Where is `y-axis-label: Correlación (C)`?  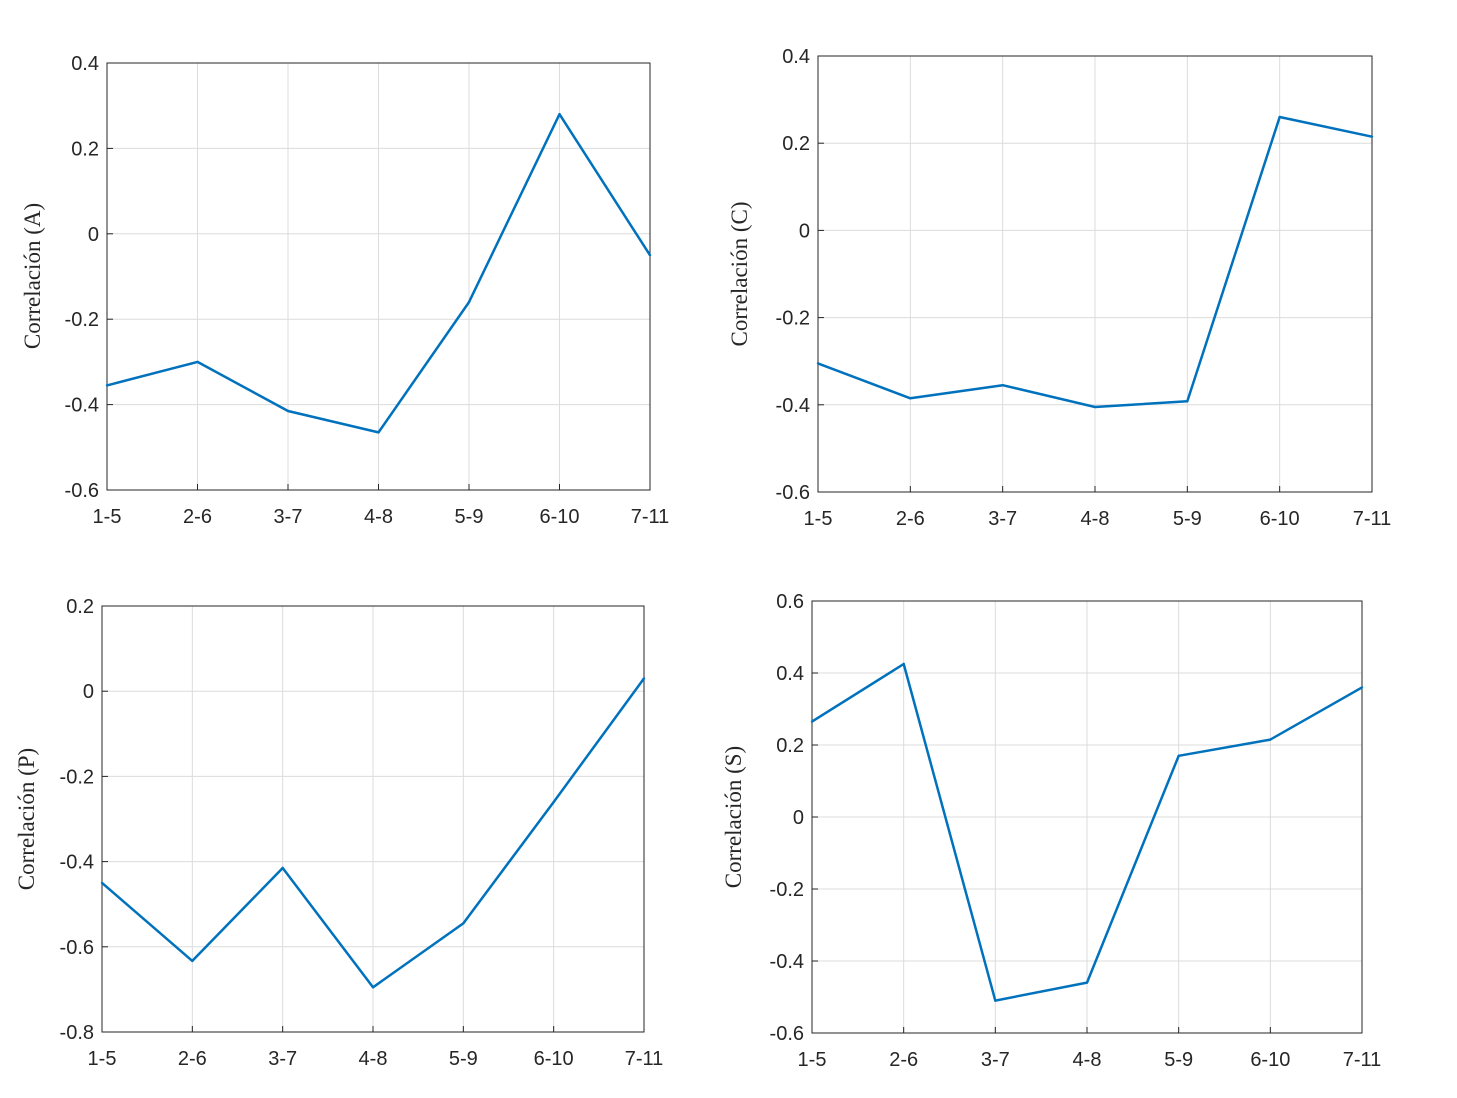 y-axis-label: Correlación (C) is located at coordinates (739, 274).